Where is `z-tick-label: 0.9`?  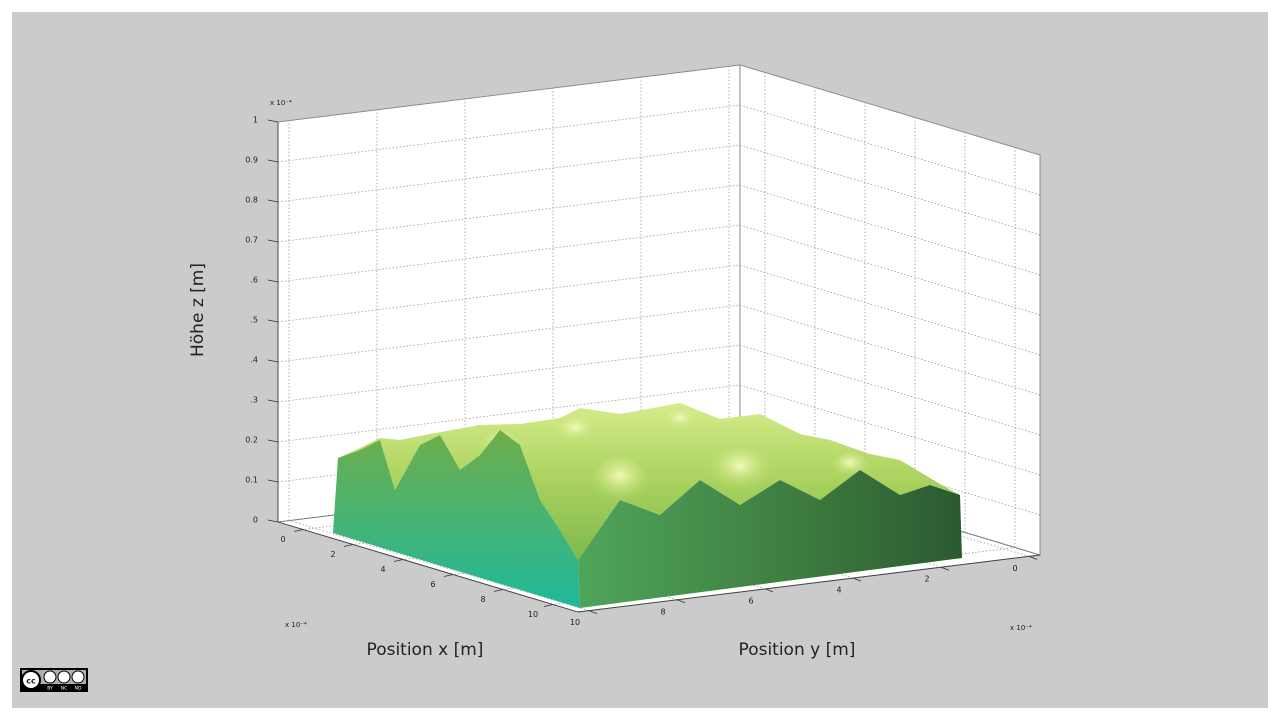 z-tick-label: 0.9 is located at coordinates (251, 160).